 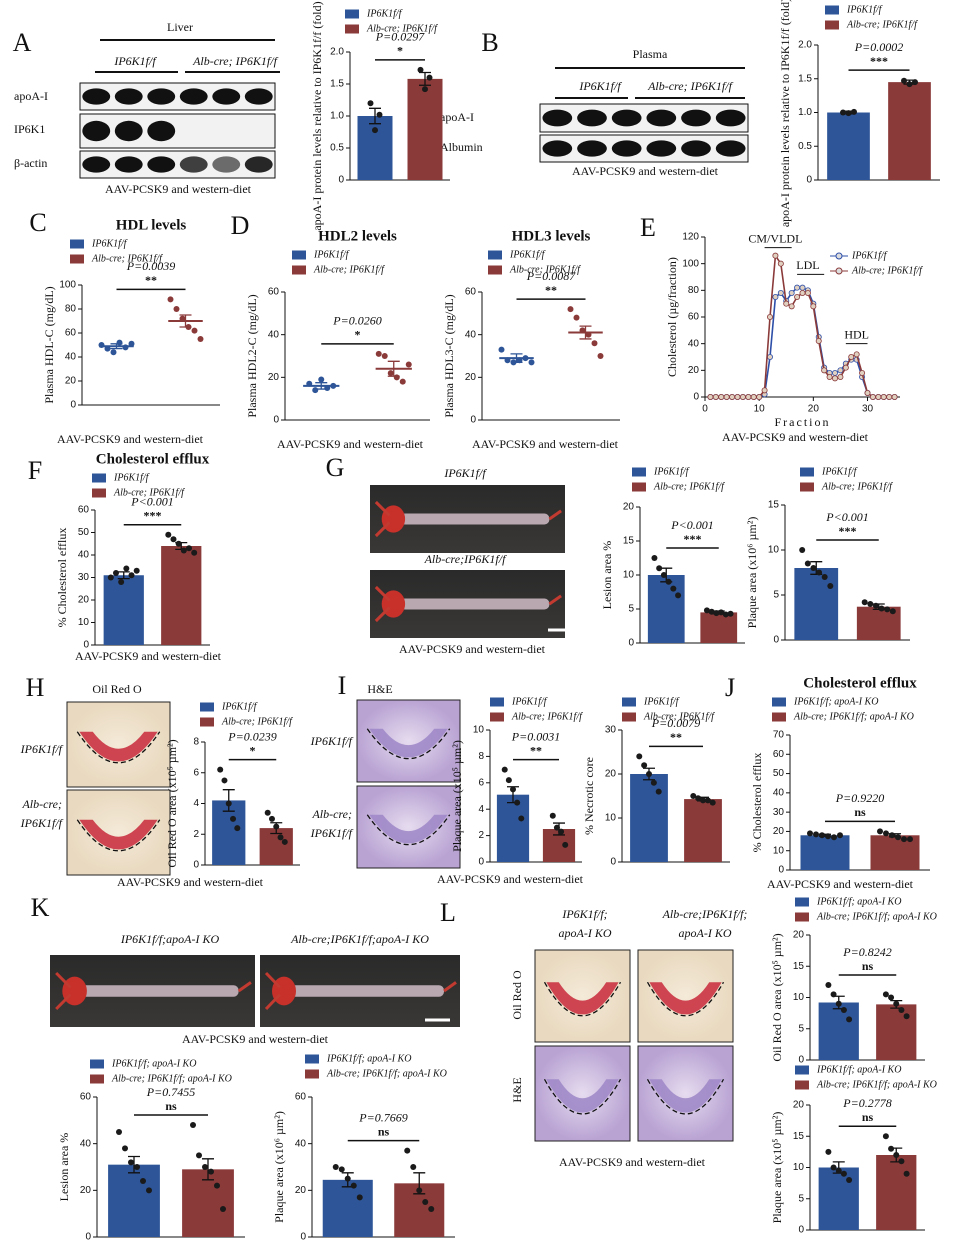 I want to click on panel-letter: J, so click(x=730, y=687).